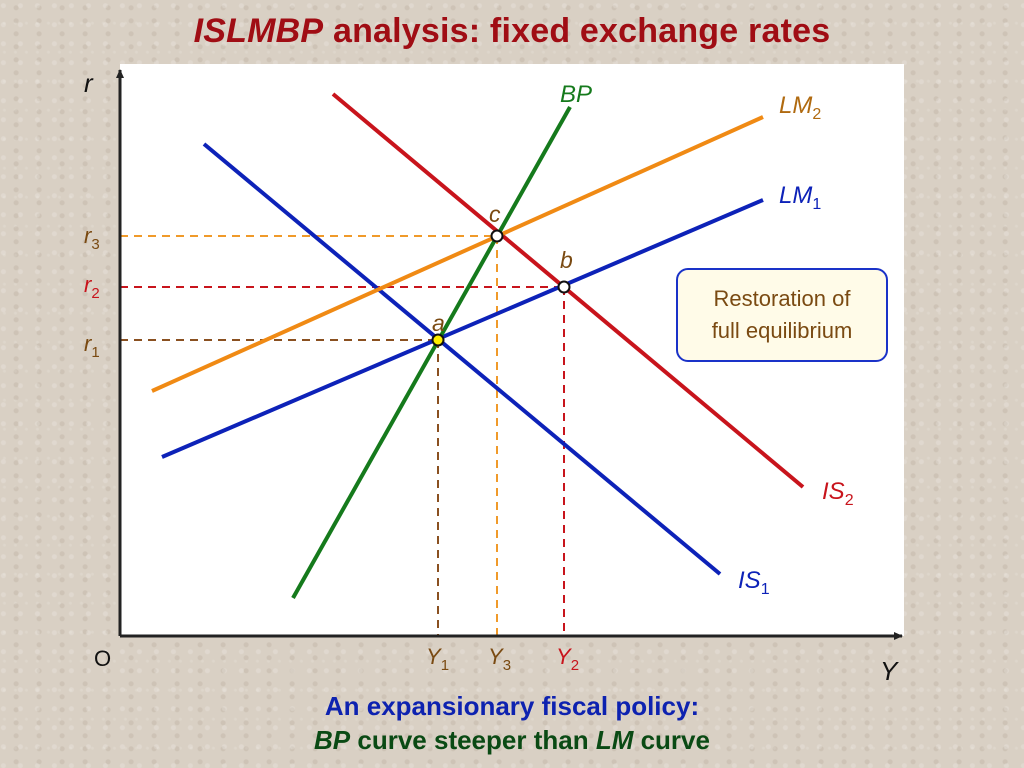  Describe the element at coordinates (473, 739) in the screenshot. I see `caption-mid: curve steeper than` at that location.